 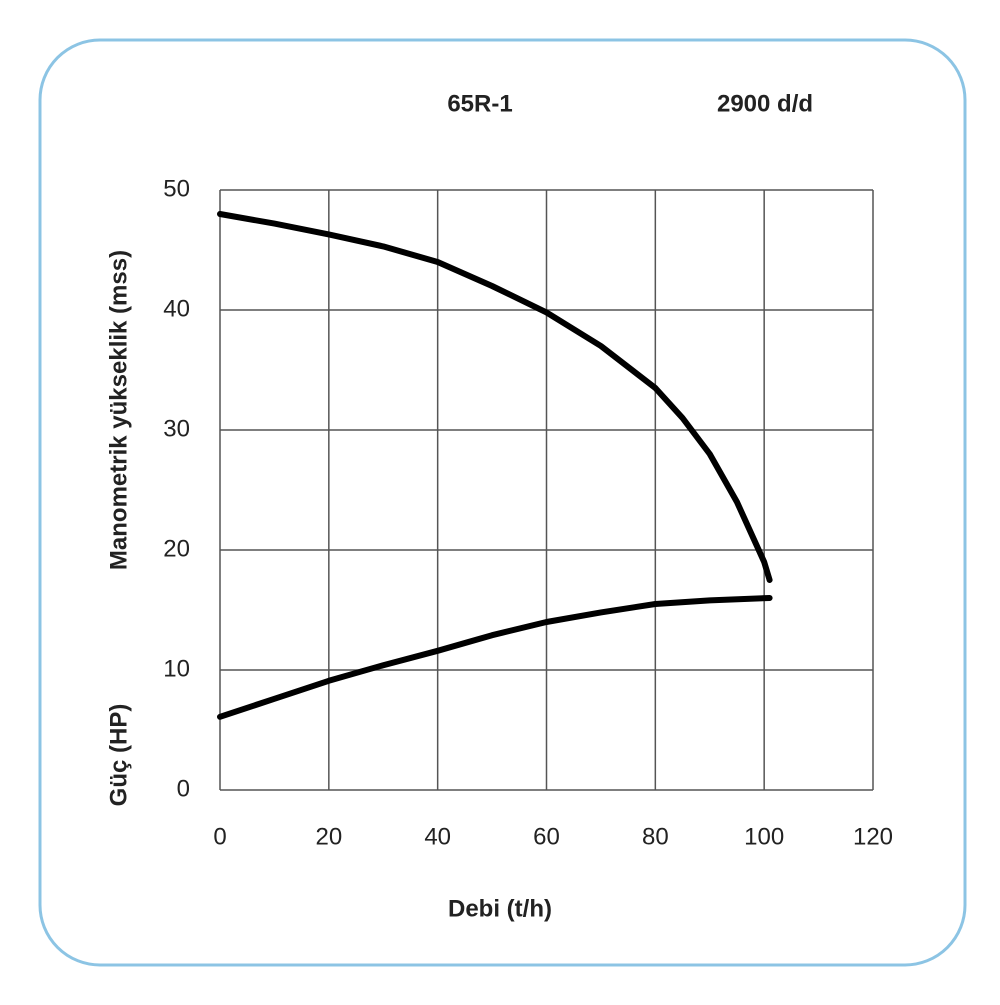 What do you see at coordinates (118, 755) in the screenshot?
I see `y-axis-title: Güç (HP)` at bounding box center [118, 755].